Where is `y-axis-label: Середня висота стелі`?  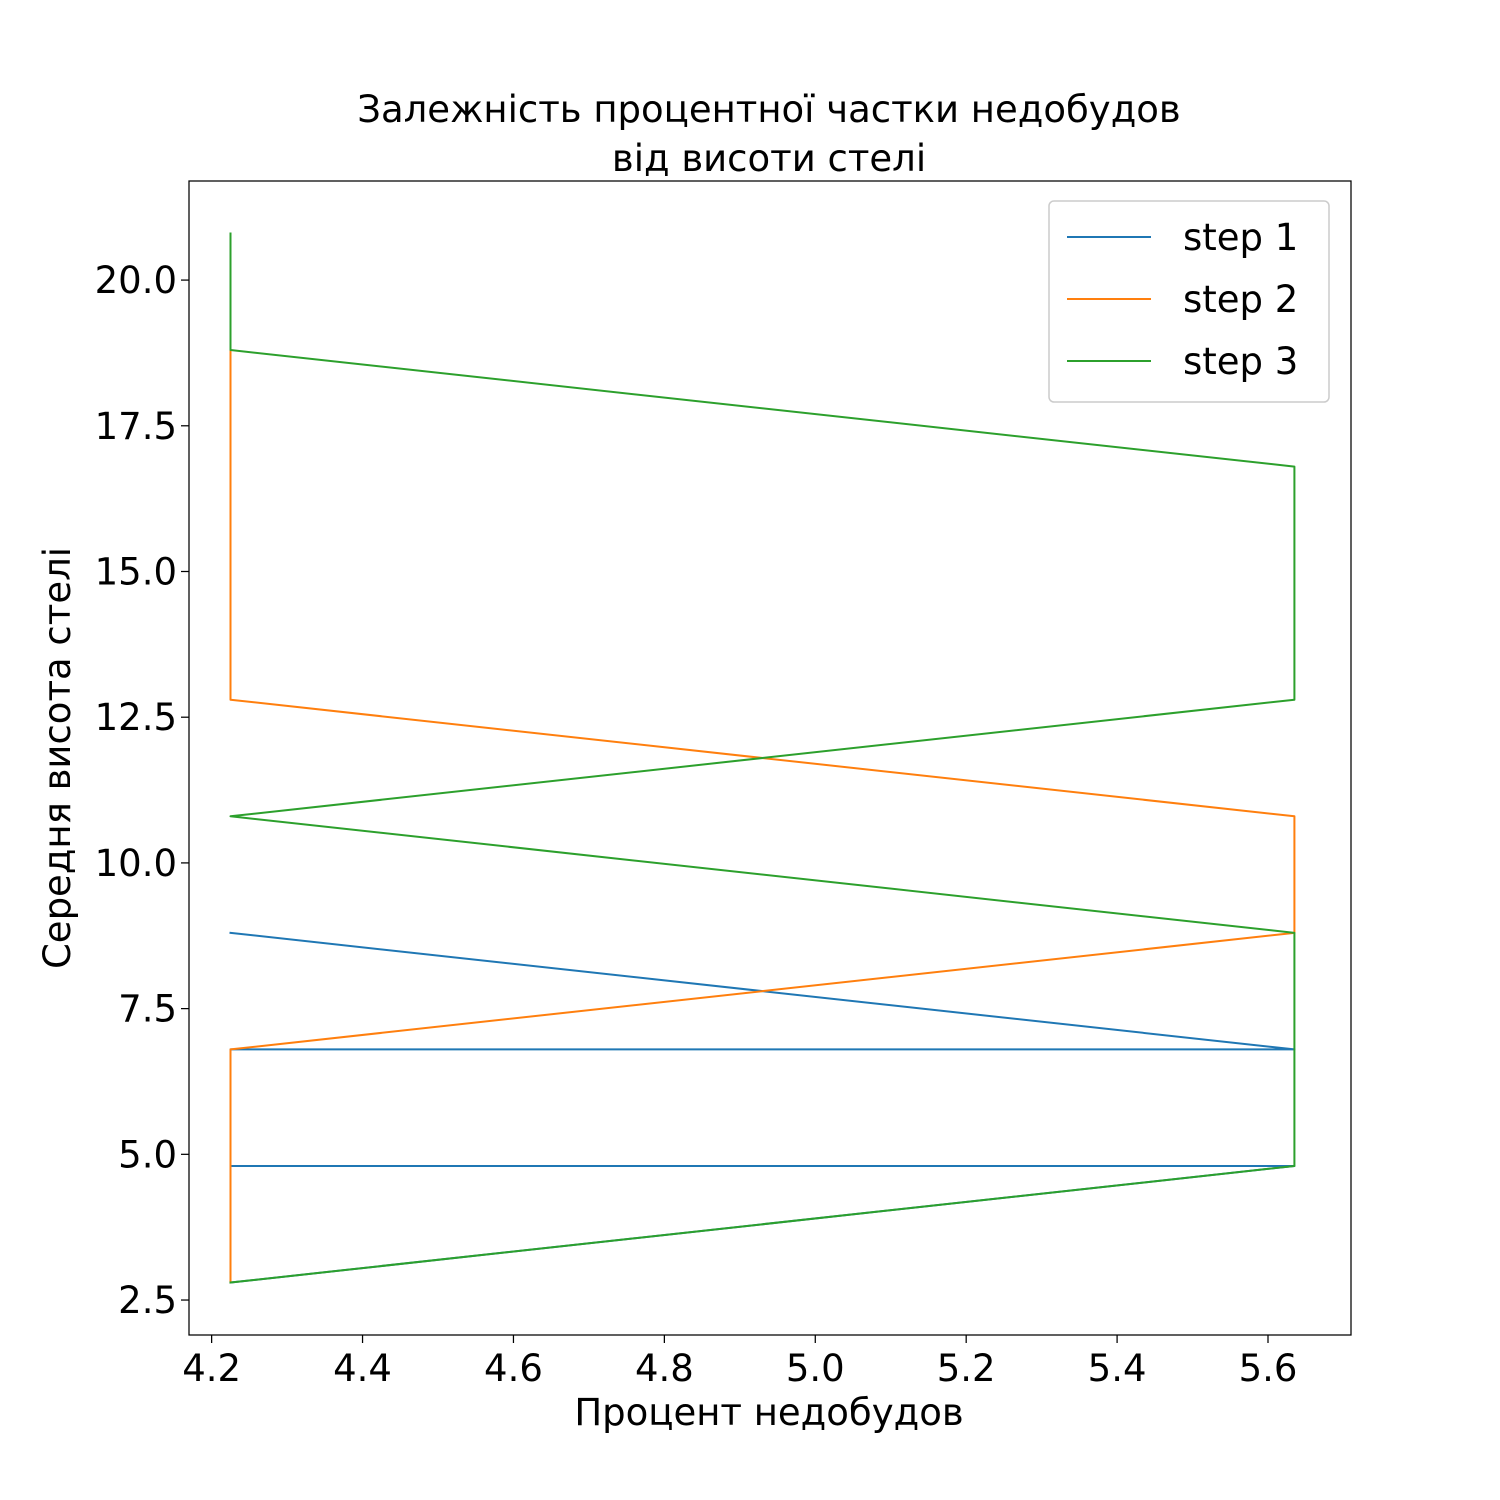
y-axis-label: Середня висота стелі is located at coordinates (57, 758).